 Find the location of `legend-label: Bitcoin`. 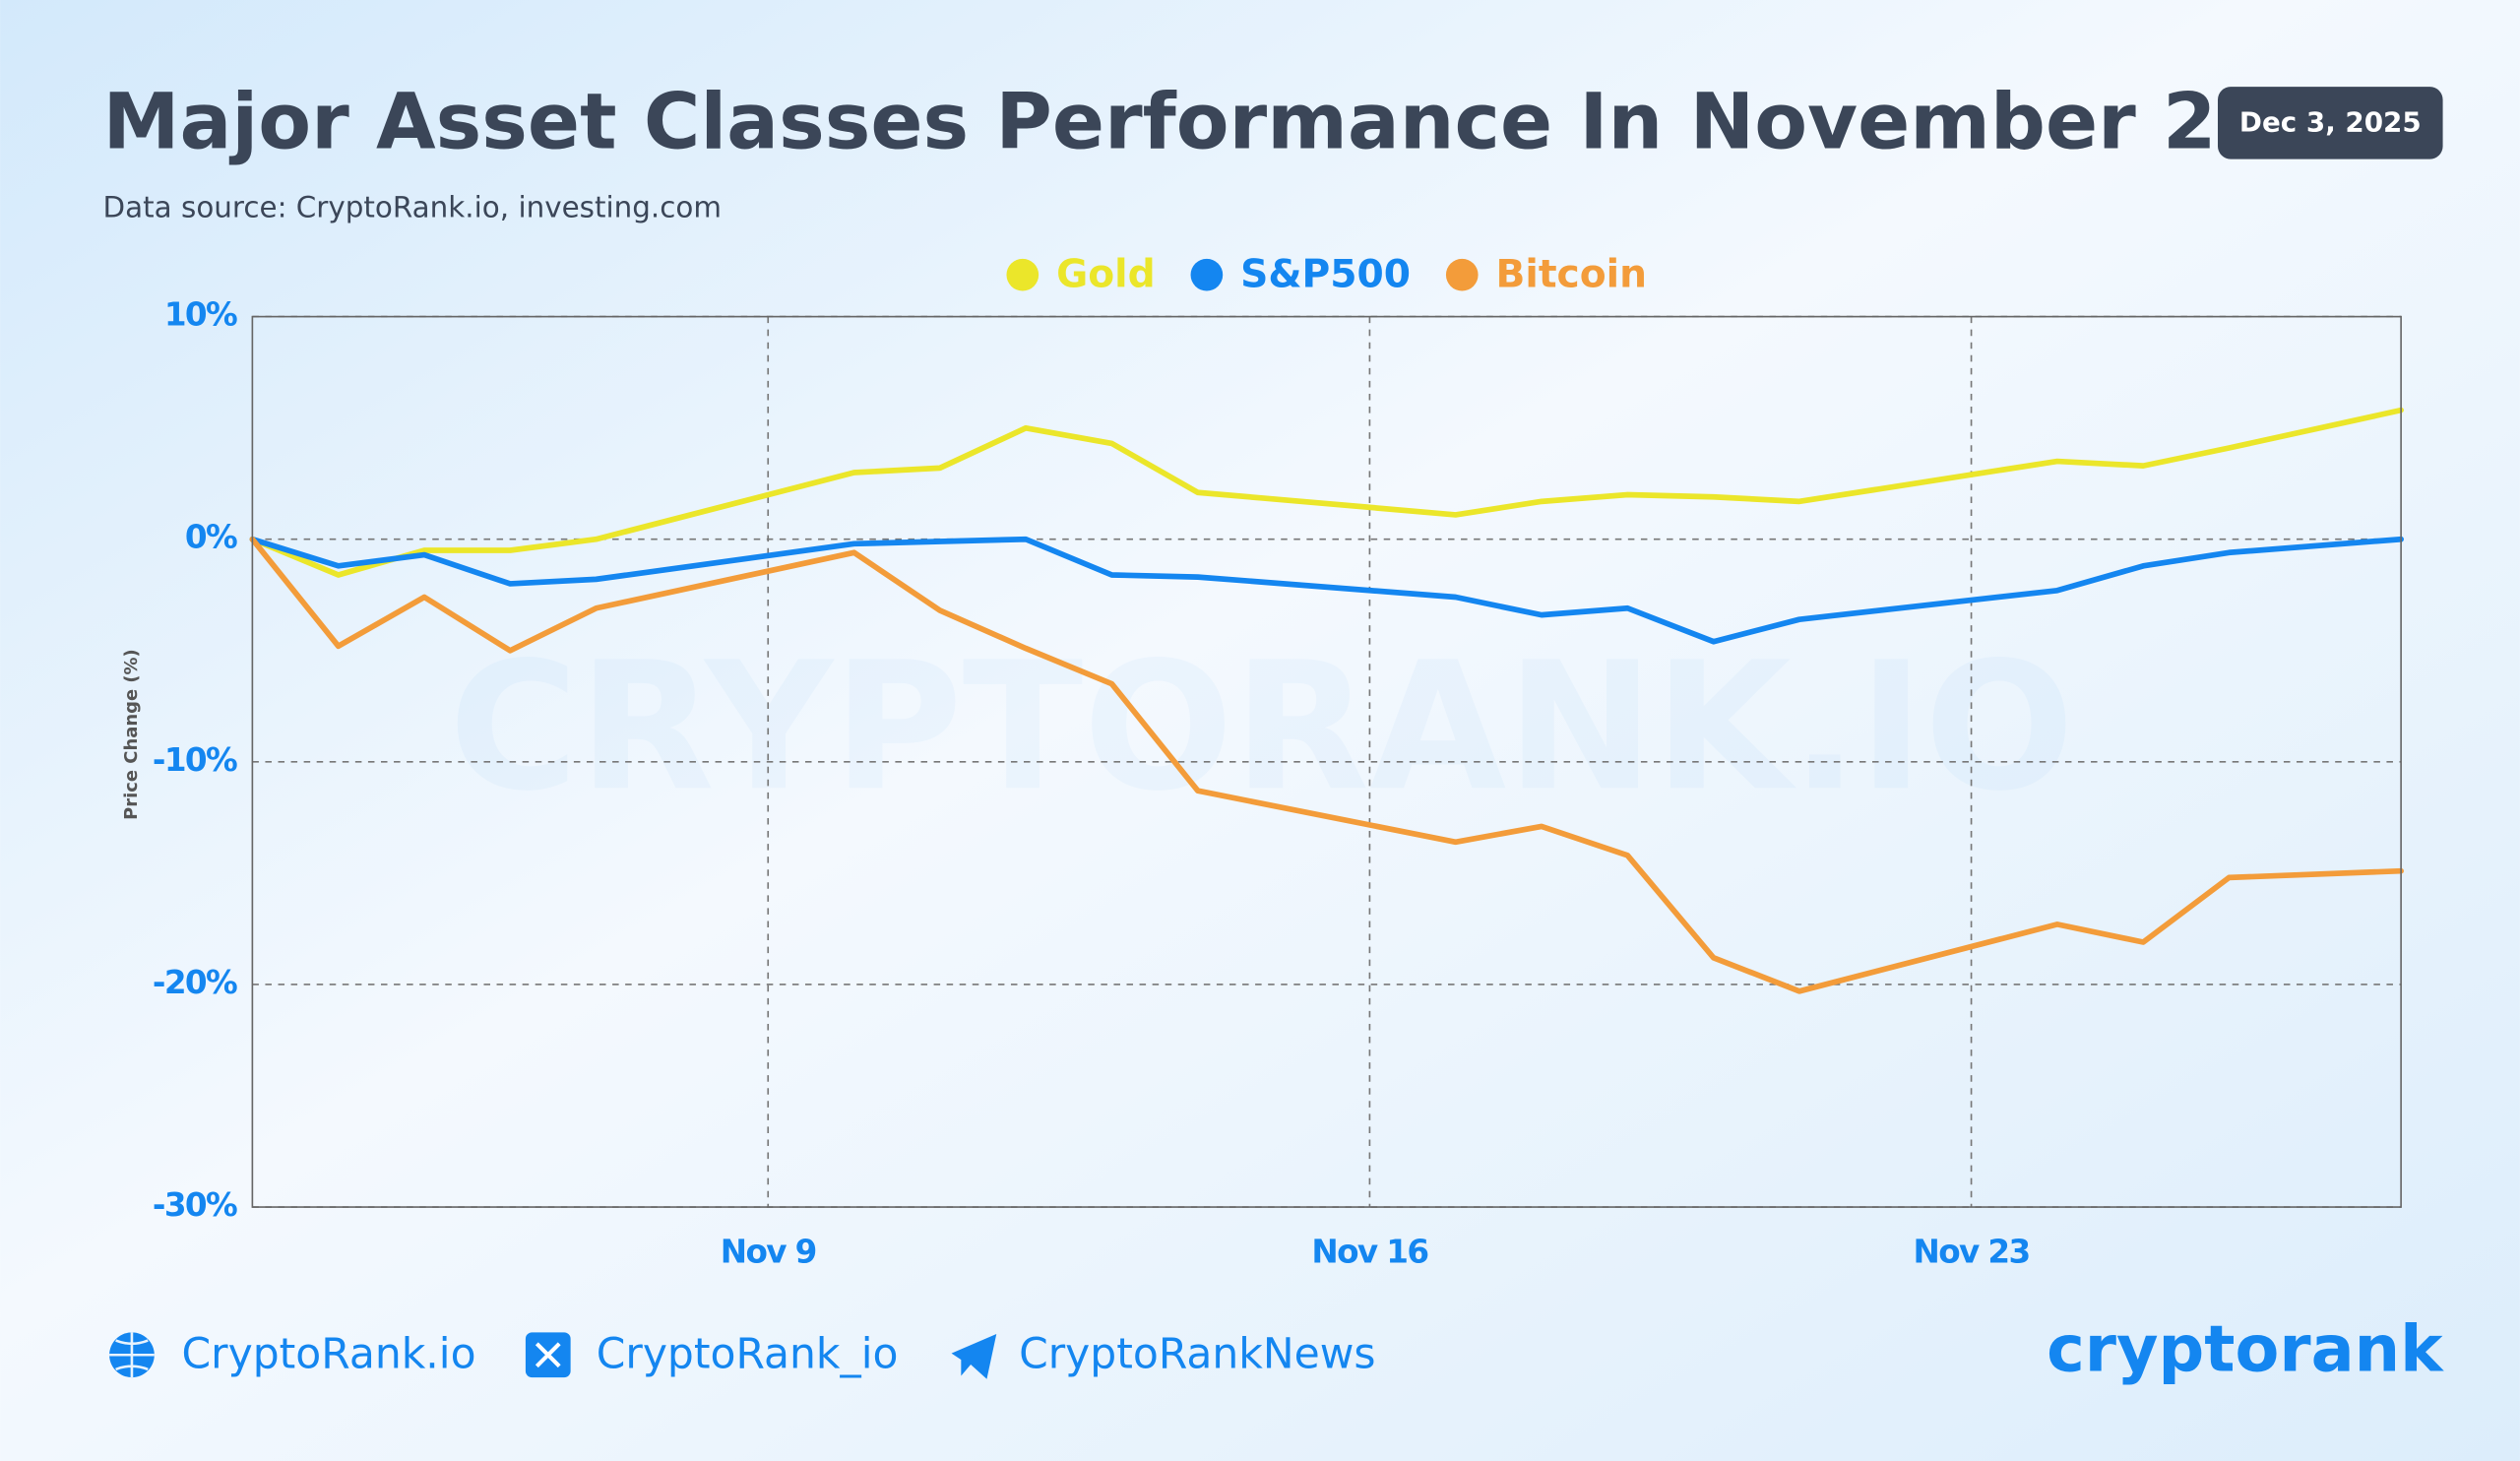

legend-label: Bitcoin is located at coordinates (1571, 274).